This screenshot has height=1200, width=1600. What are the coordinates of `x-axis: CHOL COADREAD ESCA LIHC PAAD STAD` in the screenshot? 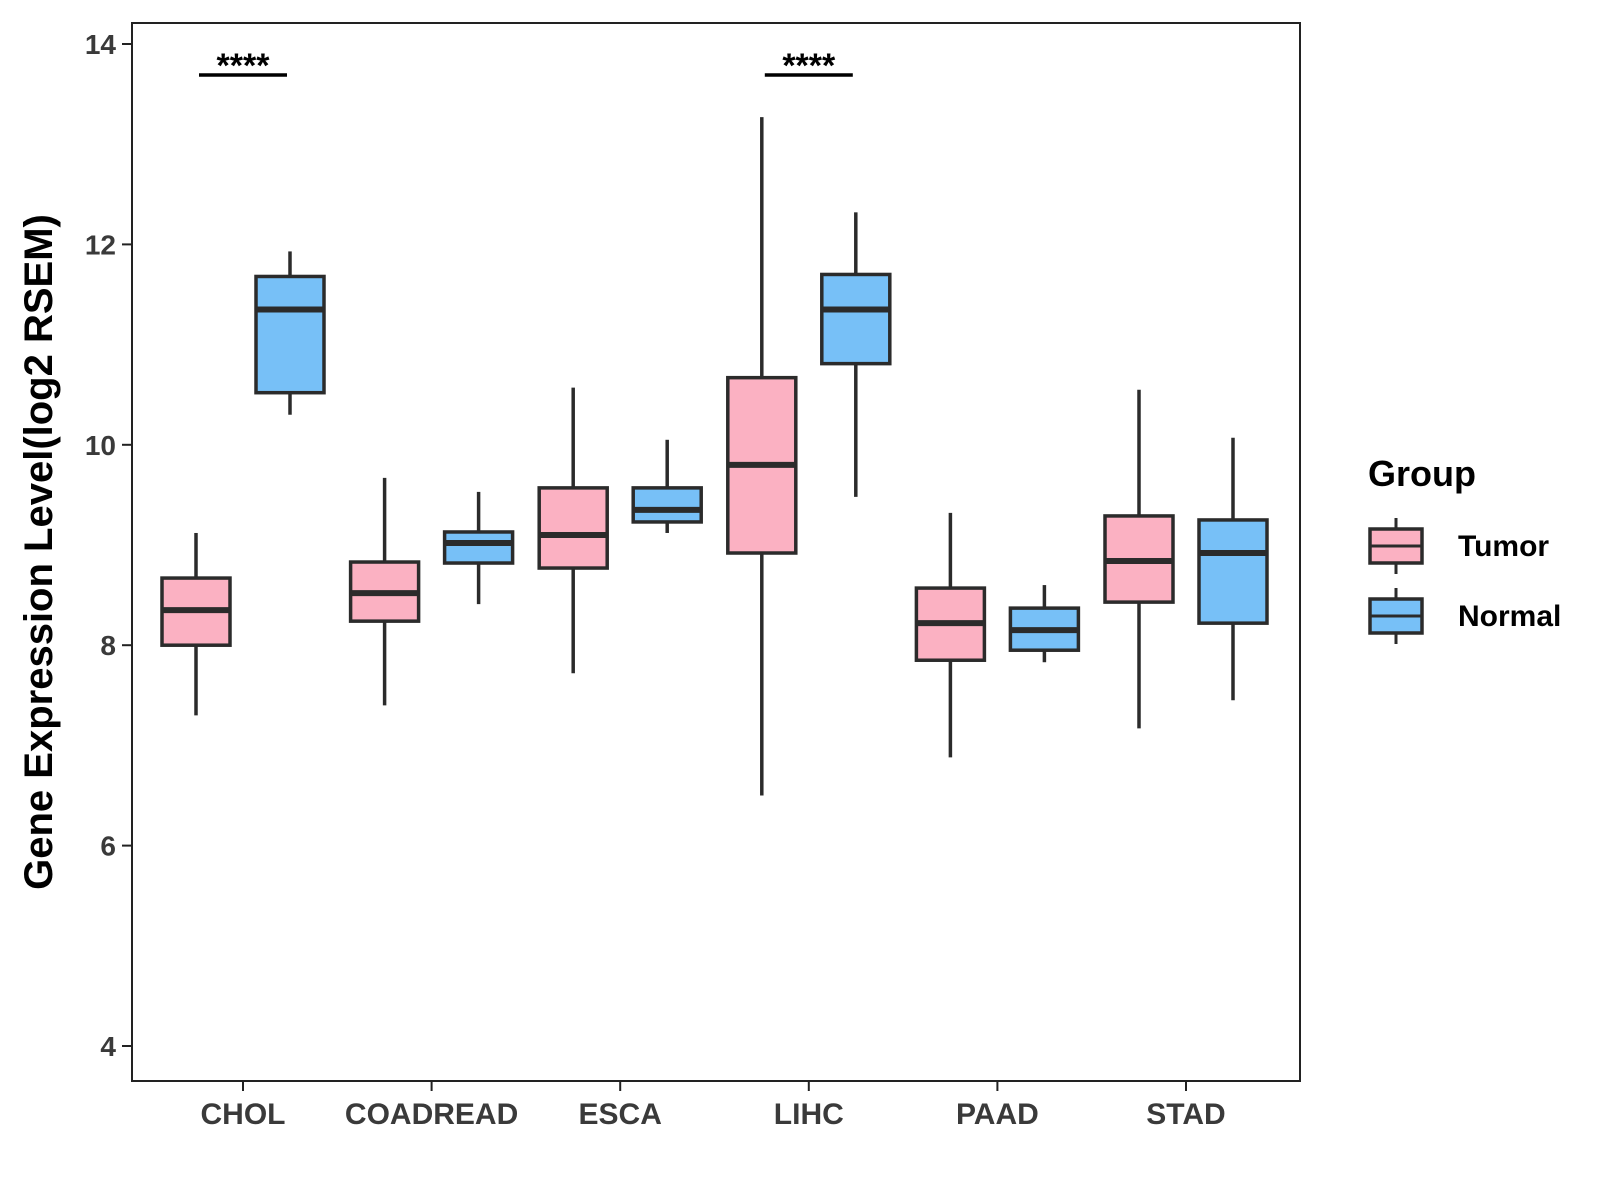 It's located at (713, 1106).